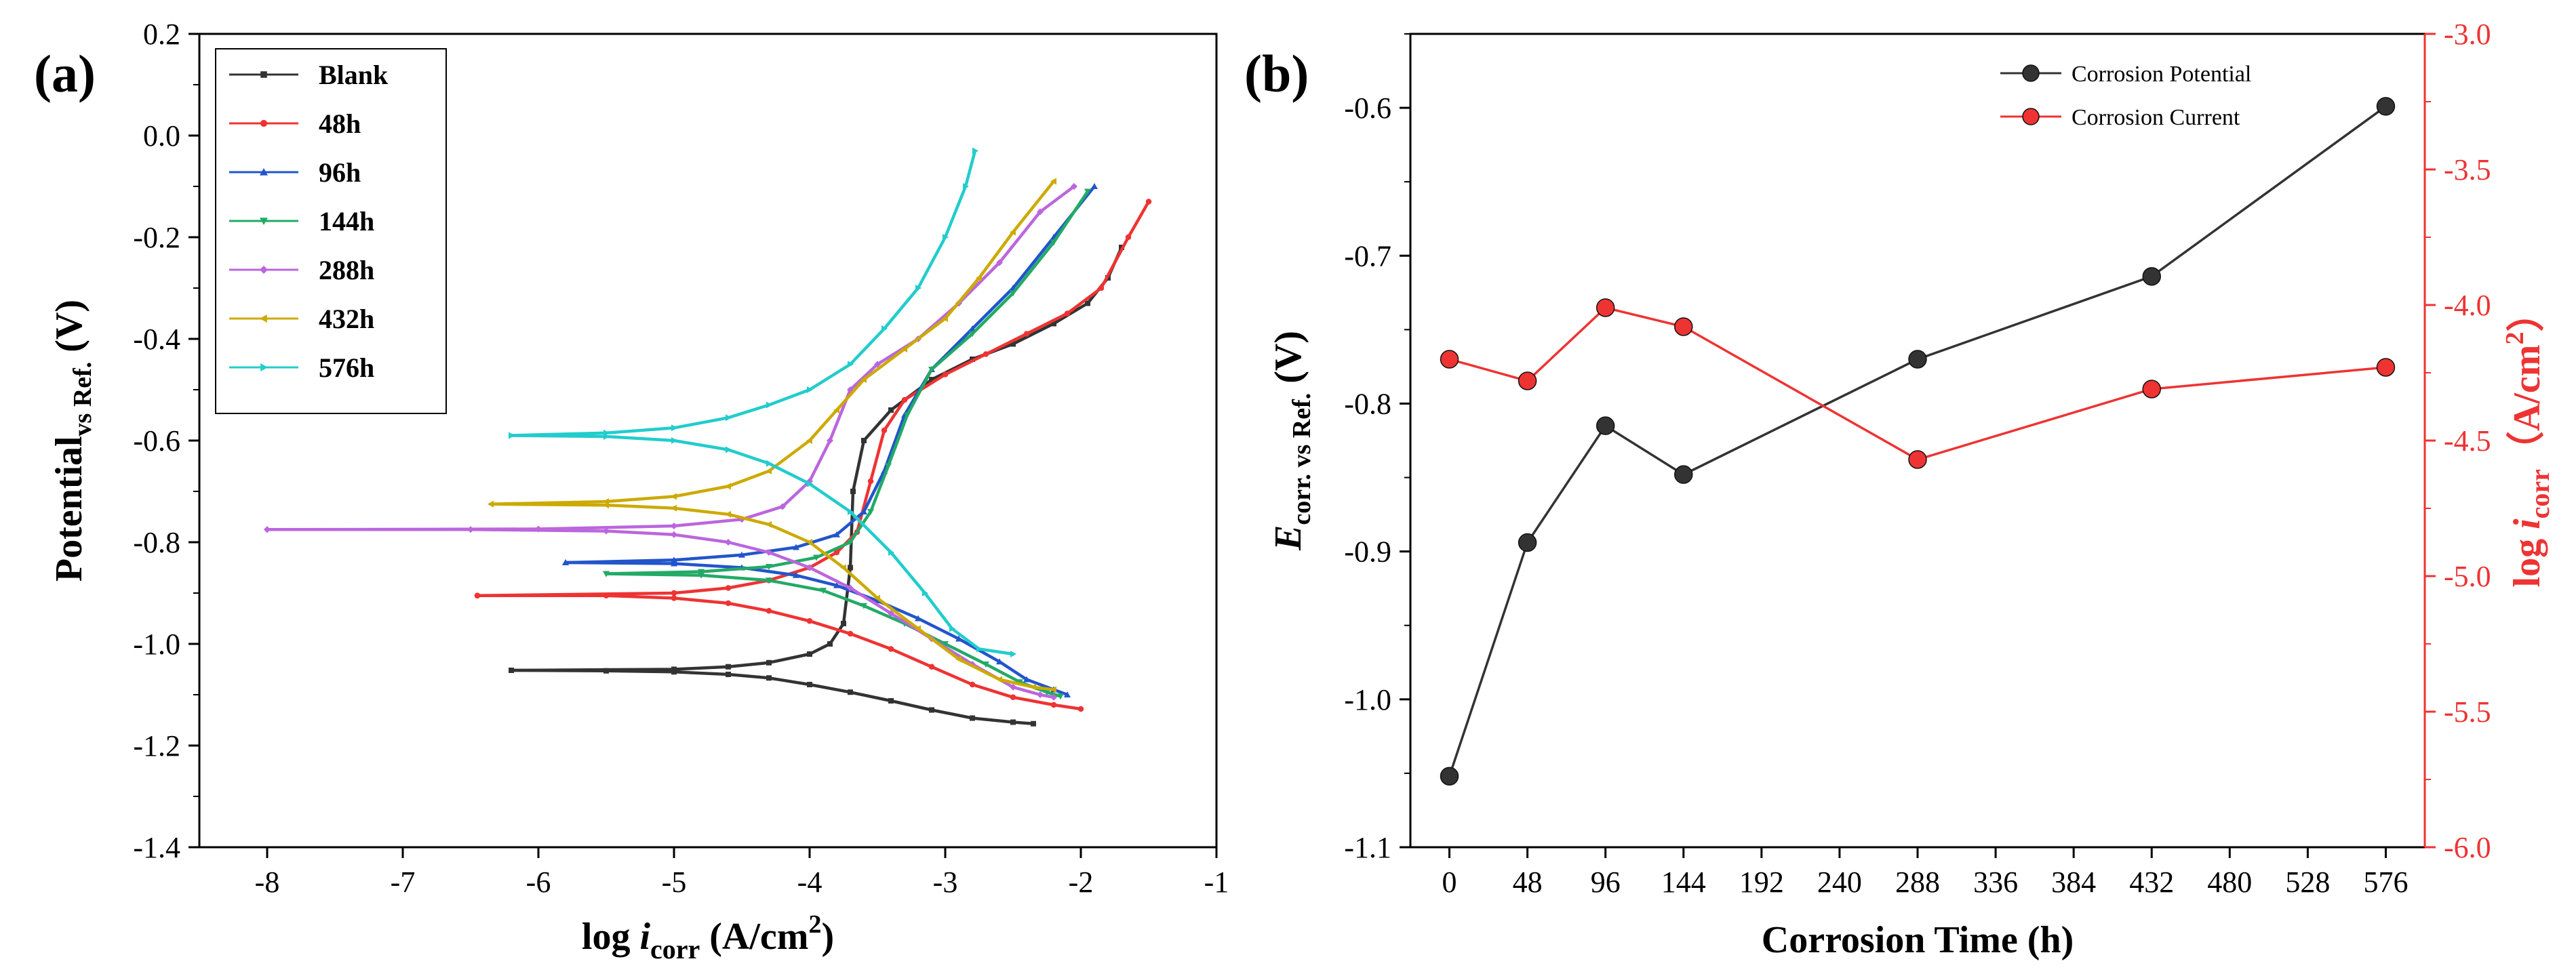 The height and width of the screenshot is (976, 2576). What do you see at coordinates (1449, 883) in the screenshot?
I see `chart-b-x-tick-label: 0` at bounding box center [1449, 883].